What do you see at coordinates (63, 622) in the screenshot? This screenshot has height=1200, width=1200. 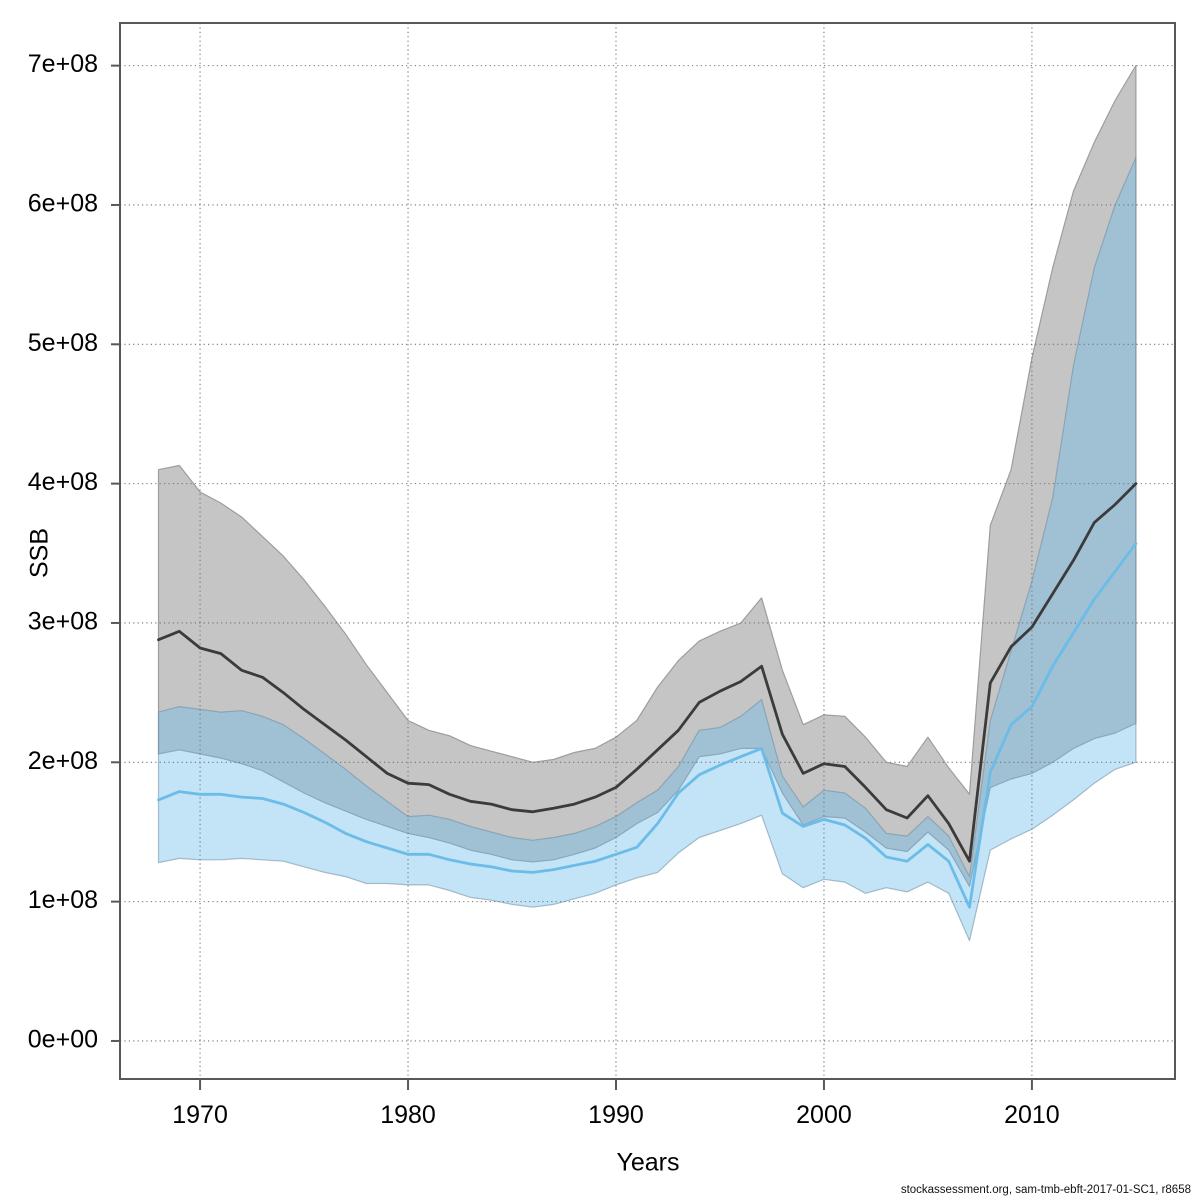 I see `y-tick-label: 3e+08` at bounding box center [63, 622].